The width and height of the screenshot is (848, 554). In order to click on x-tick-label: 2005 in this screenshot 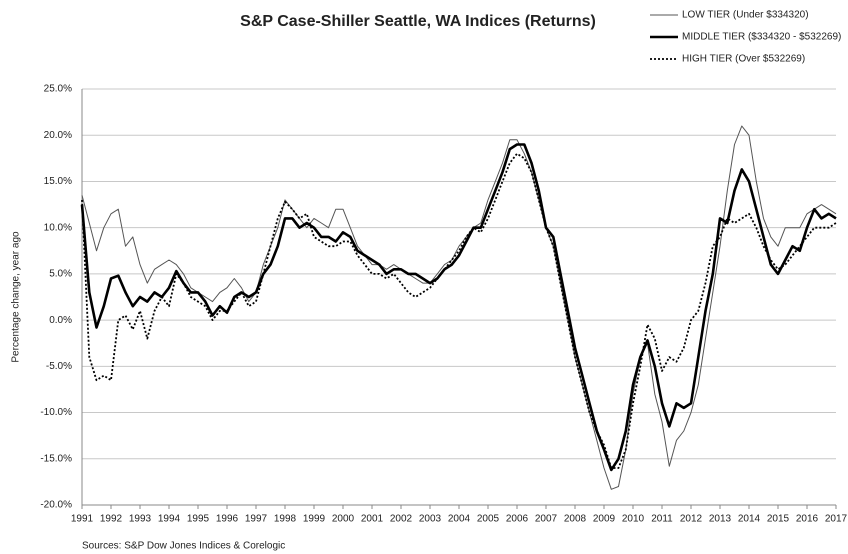, I will do `click(488, 519)`.